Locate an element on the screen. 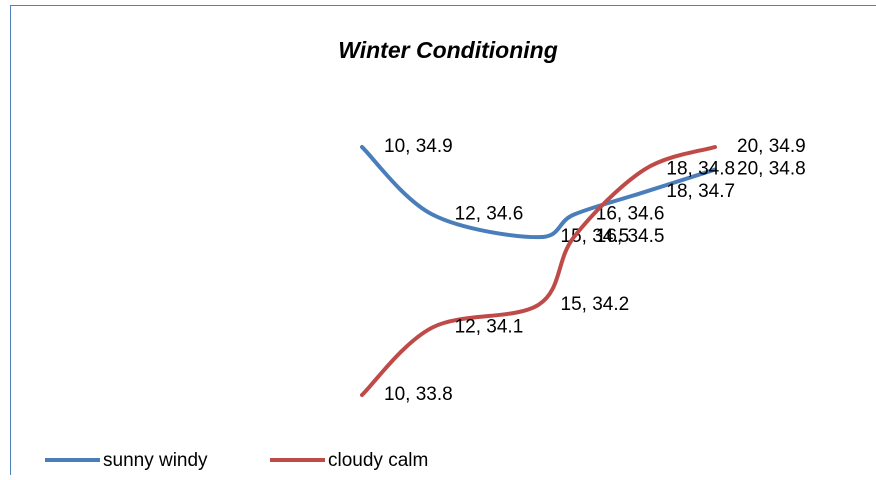 The width and height of the screenshot is (876, 480). data-label: 12, 34.1 is located at coordinates (489, 326).